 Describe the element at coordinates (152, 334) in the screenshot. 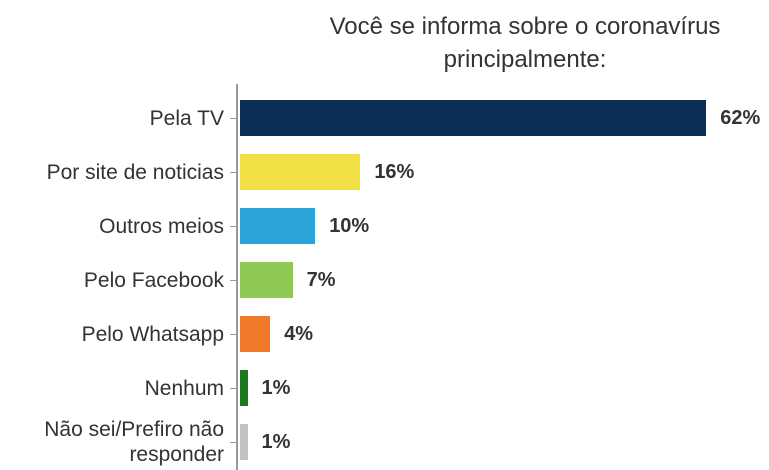

I see `category-label: Pelo Whatsapp` at that location.